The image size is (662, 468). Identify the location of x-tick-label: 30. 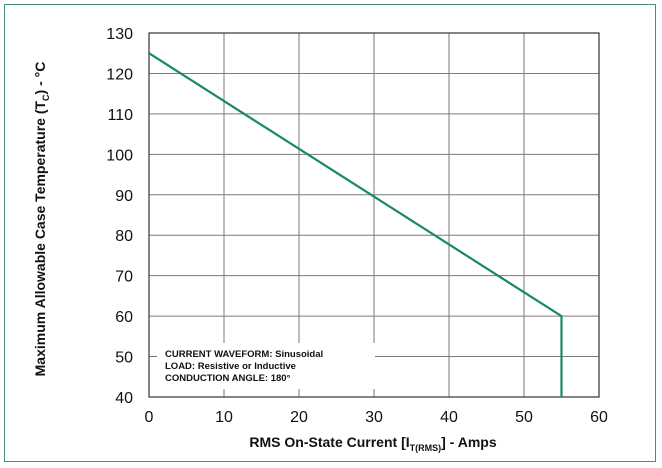
(374, 417).